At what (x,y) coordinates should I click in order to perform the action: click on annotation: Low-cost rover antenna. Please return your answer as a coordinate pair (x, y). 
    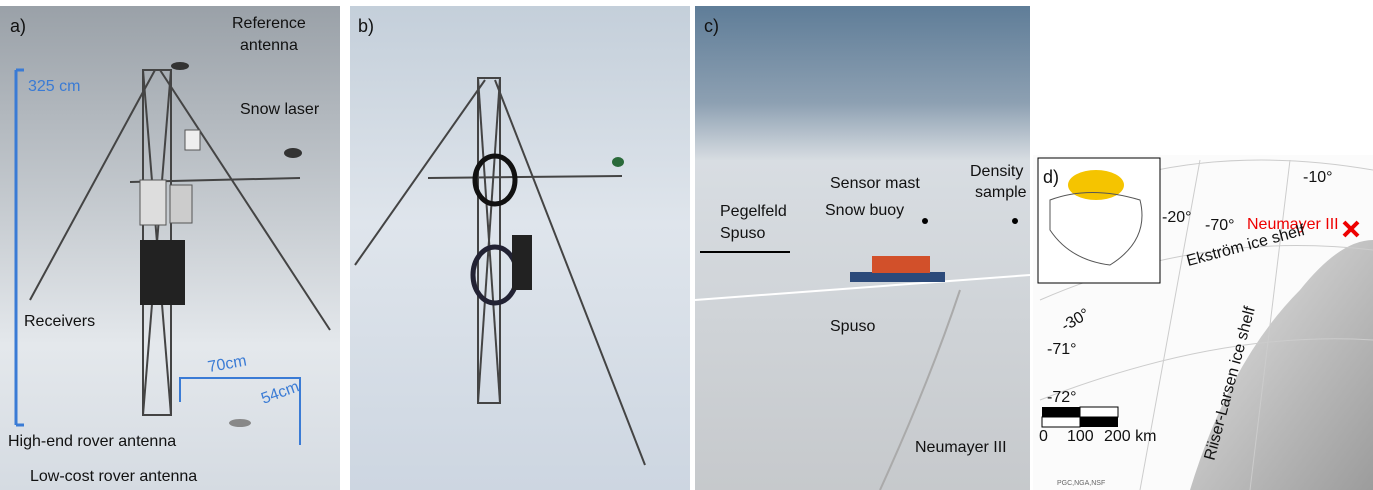
    Looking at the image, I should click on (113, 476).